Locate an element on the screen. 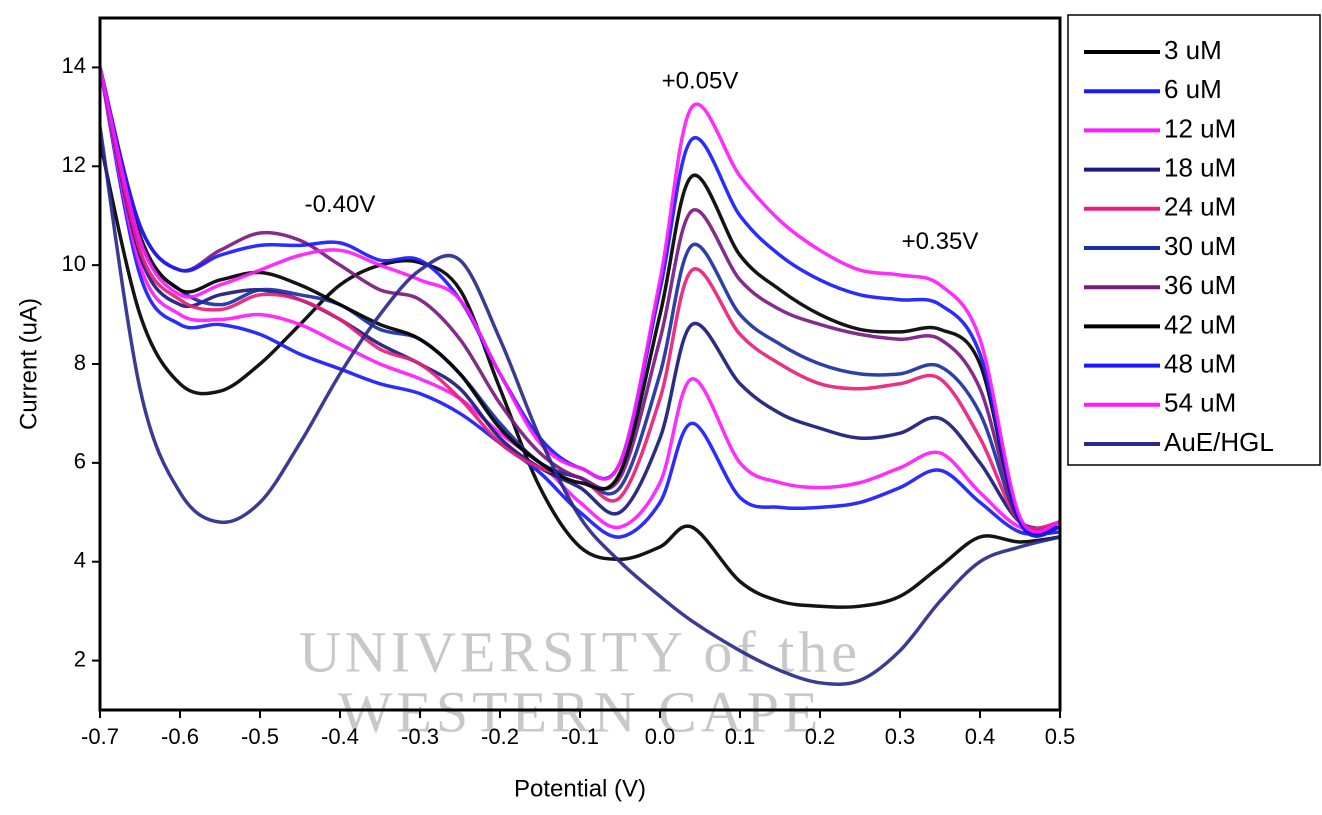 The width and height of the screenshot is (1322, 815). annotation: -0.40V is located at coordinates (340, 204).